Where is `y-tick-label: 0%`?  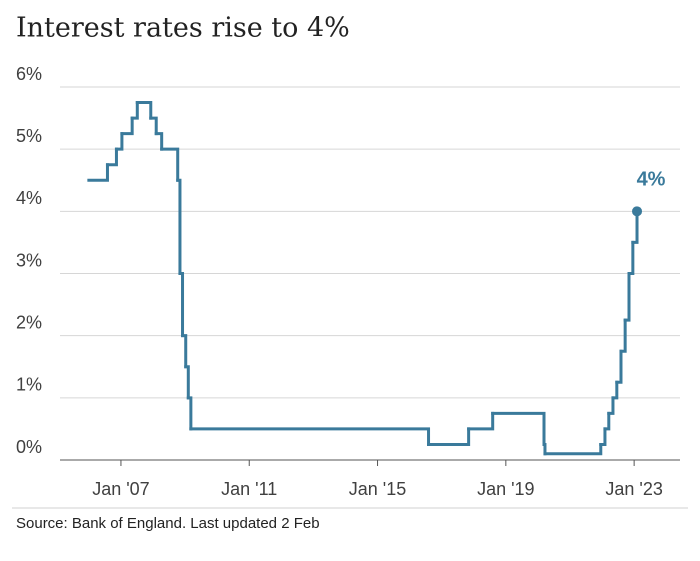 y-tick-label: 0% is located at coordinates (29, 447).